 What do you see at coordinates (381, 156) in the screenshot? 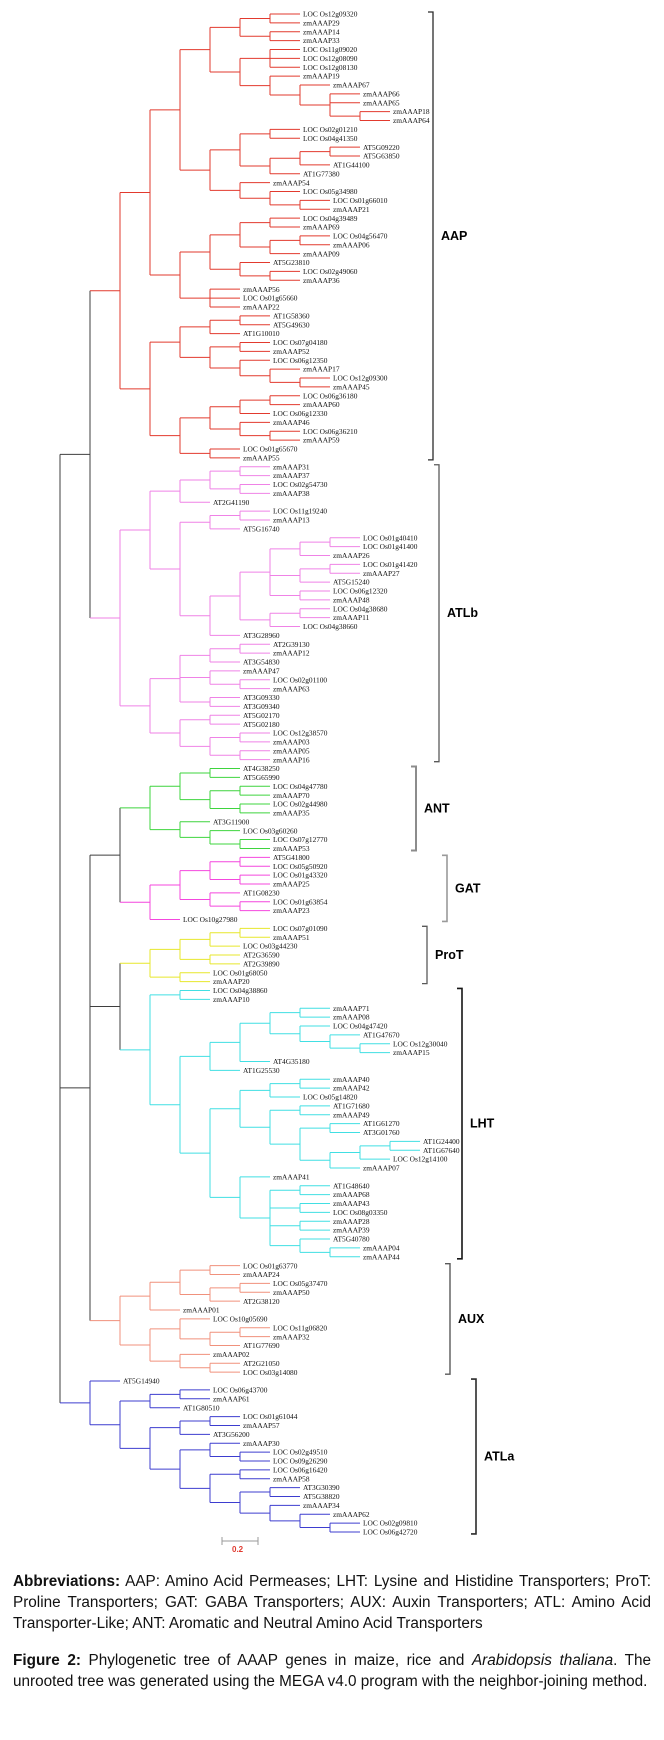
I see `leaf-label: AT5G63850` at bounding box center [381, 156].